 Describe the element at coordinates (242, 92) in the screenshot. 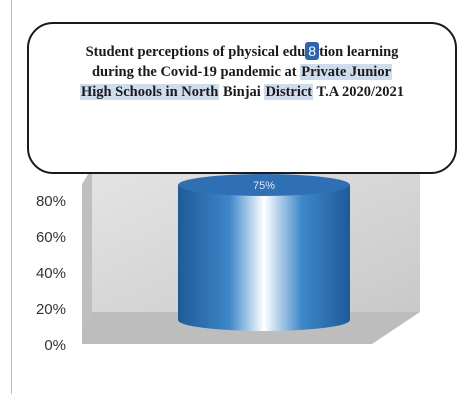

I see `title-segment: Binjai` at that location.